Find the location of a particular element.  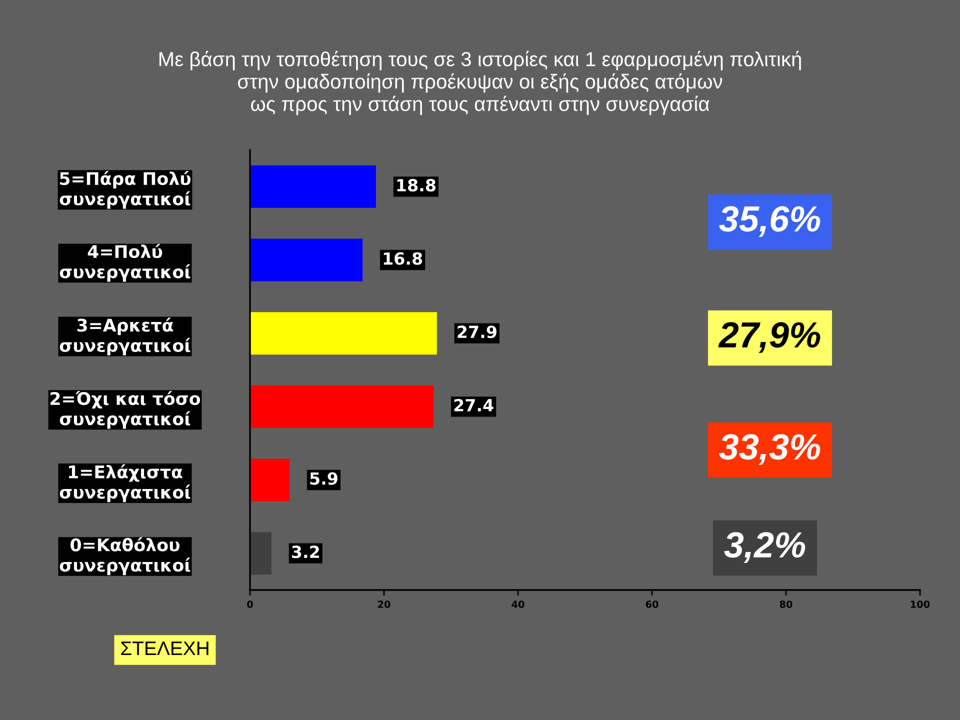

annotation: 27,9% is located at coordinates (769, 337).